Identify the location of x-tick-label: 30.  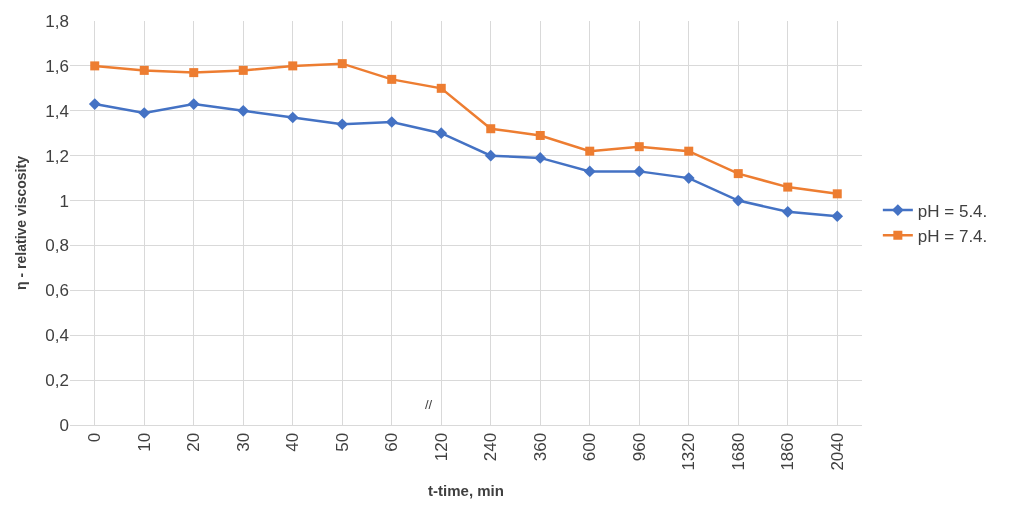
(243, 442).